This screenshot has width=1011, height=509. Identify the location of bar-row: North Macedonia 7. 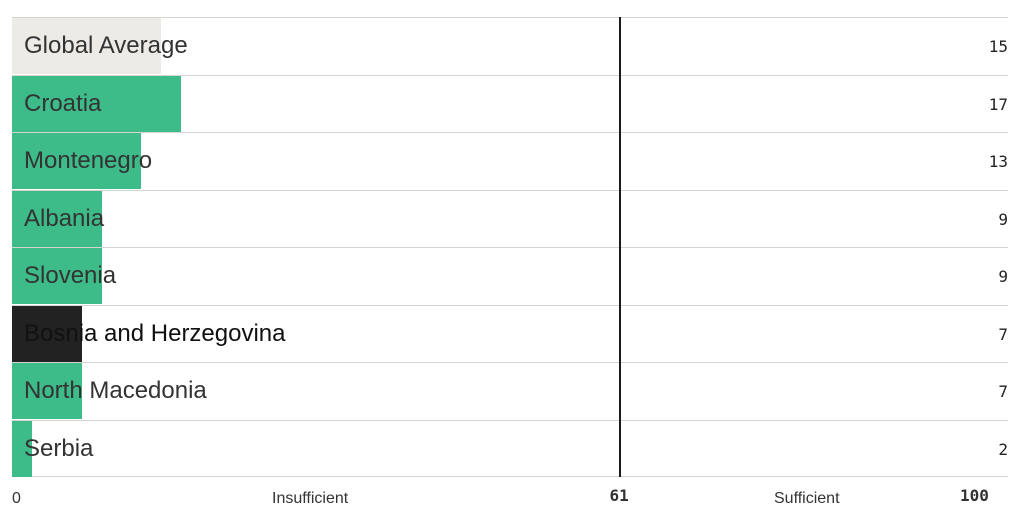
(510, 390).